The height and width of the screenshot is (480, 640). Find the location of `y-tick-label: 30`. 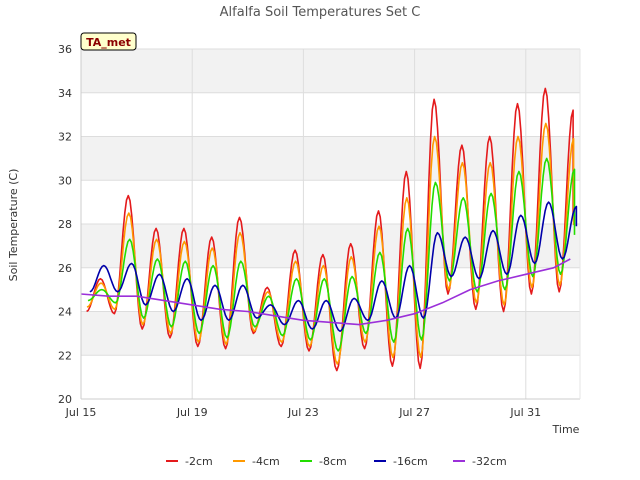

y-tick-label: 30 is located at coordinates (65, 180).